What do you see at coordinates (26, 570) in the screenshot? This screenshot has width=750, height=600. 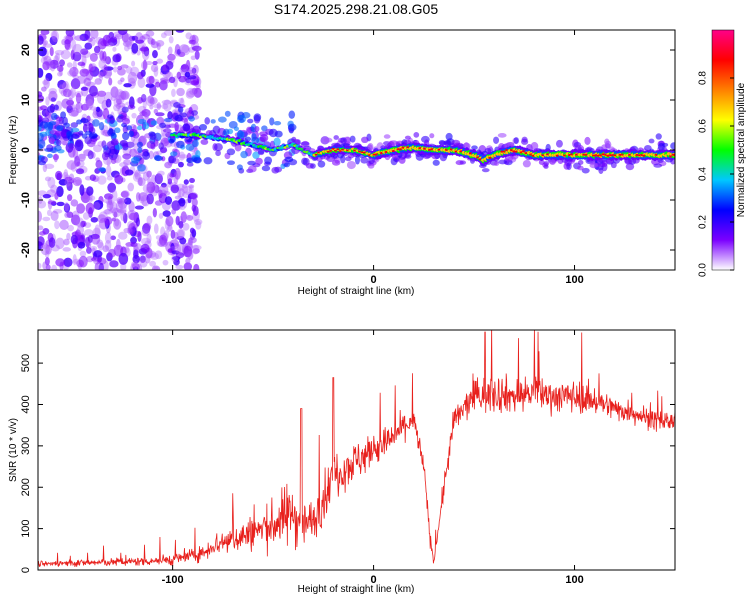 I see `y-tick-label: 0` at bounding box center [26, 570].